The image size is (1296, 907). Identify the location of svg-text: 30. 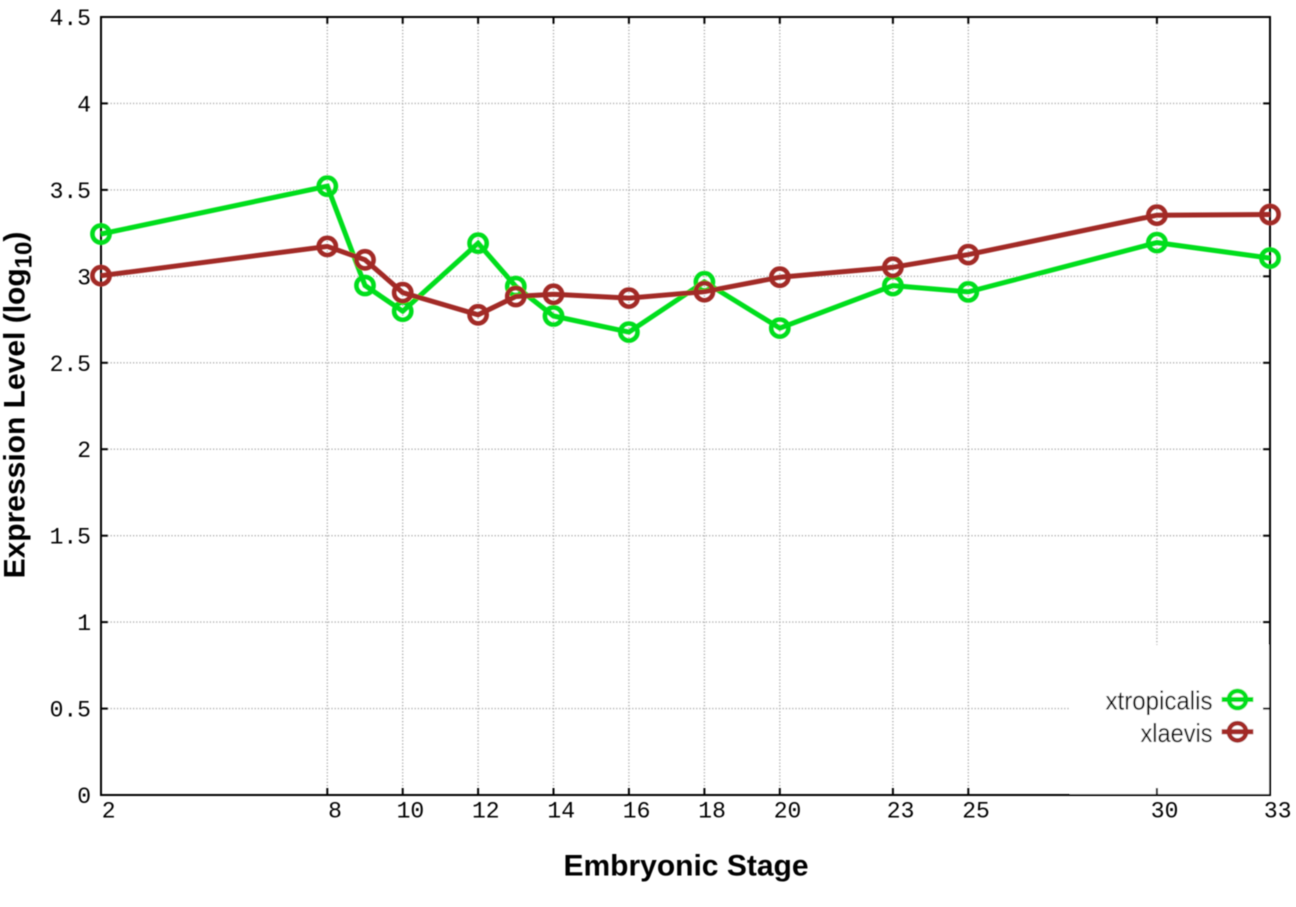
(1165, 812).